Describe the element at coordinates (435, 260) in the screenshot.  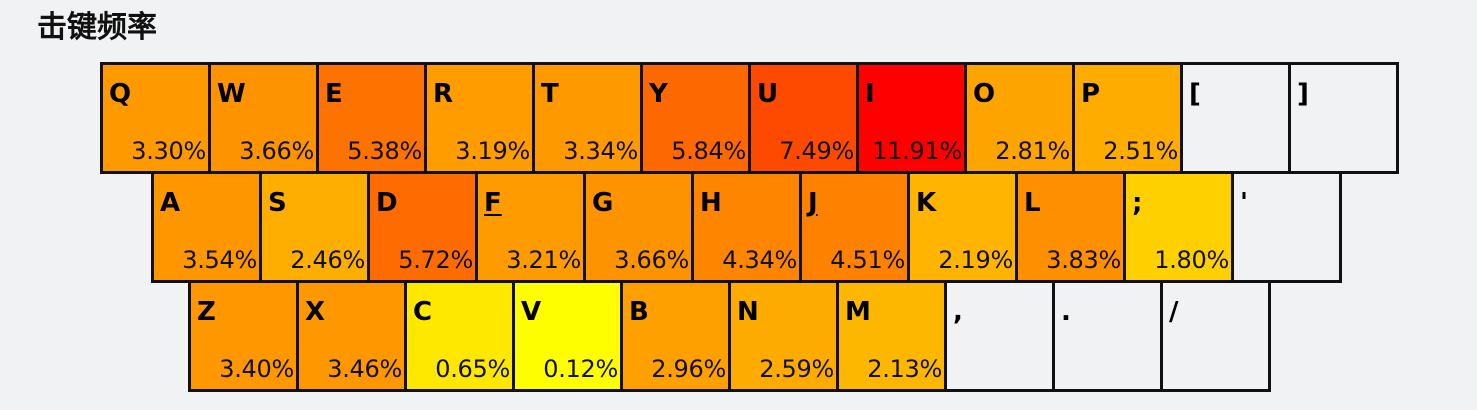
I see `key-frequency: 5.72%` at that location.